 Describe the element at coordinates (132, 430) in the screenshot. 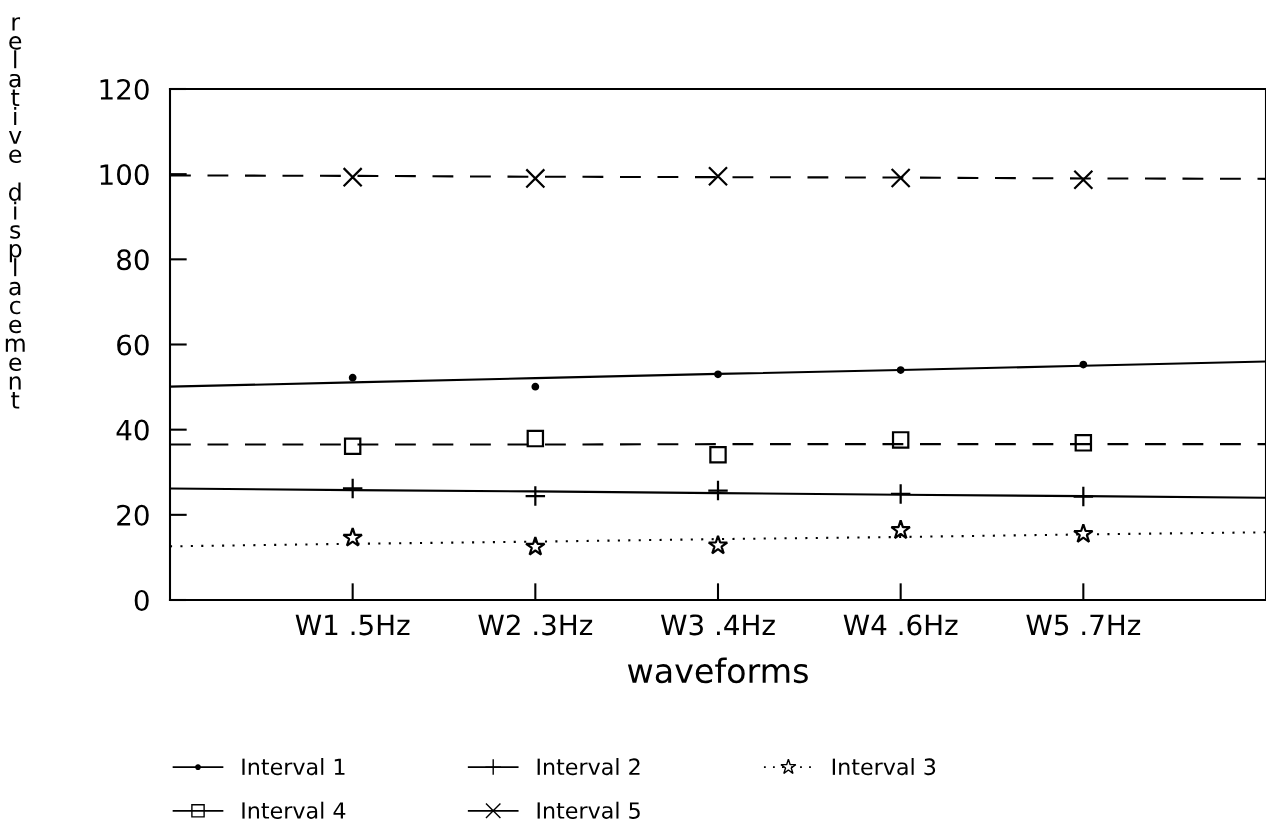

I see `y-tick-label: 40` at that location.